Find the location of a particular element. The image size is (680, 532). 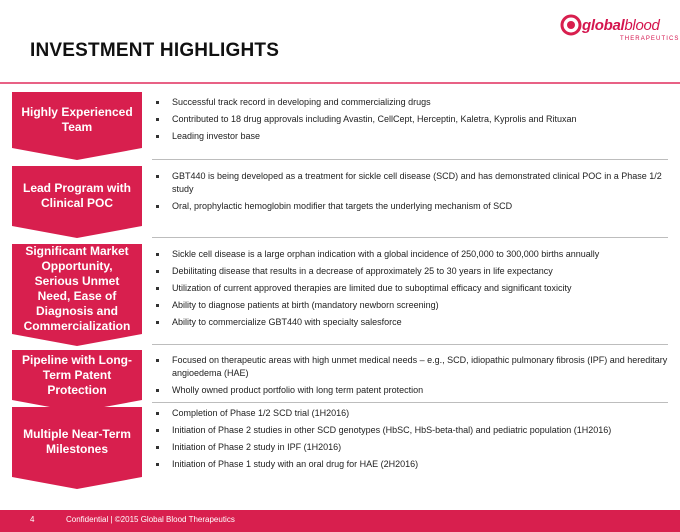

header-divider is located at coordinates (340, 83).